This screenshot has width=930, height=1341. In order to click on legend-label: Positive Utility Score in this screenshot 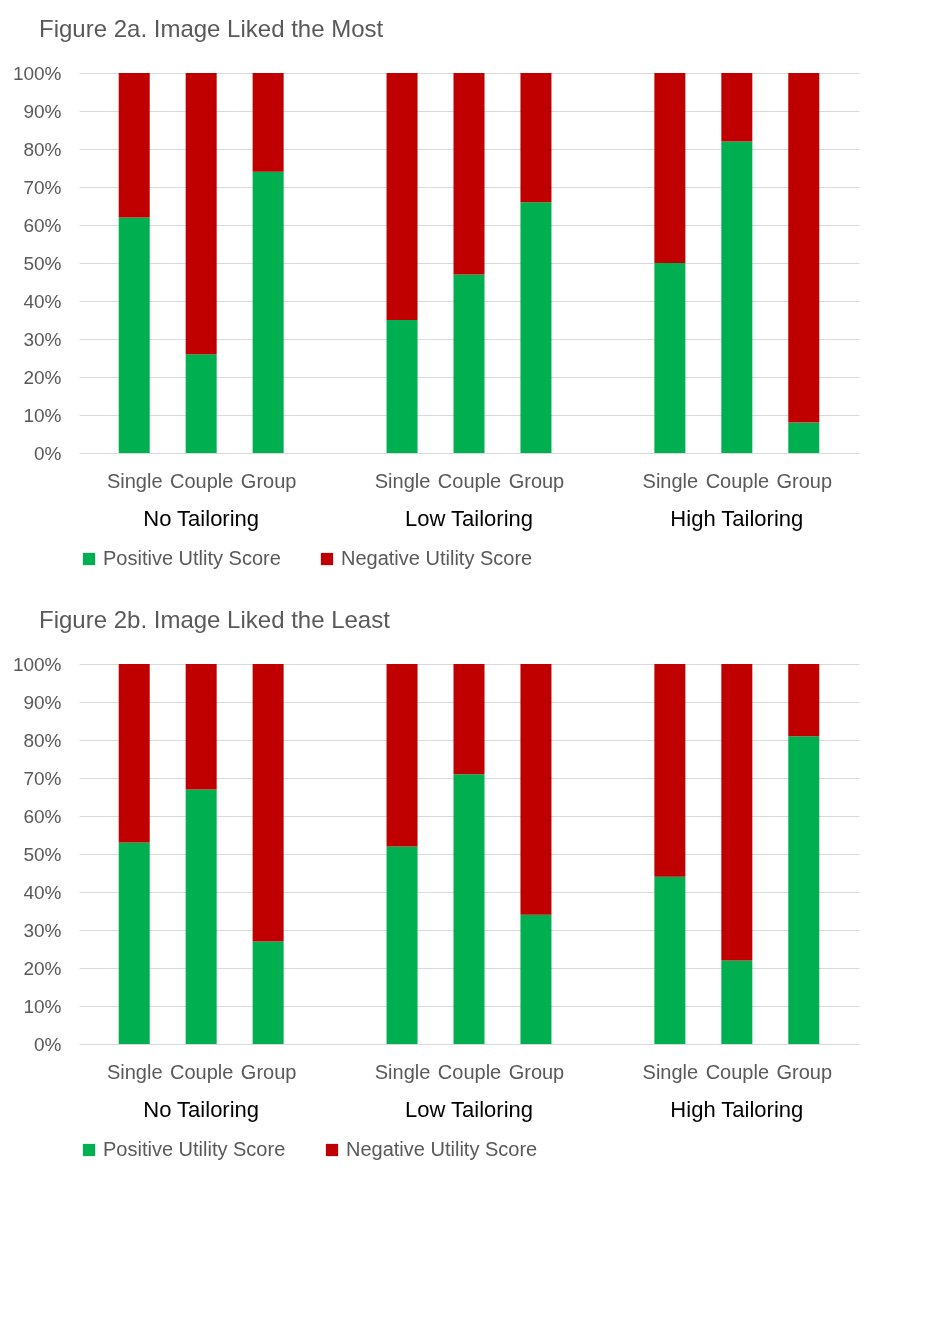, I will do `click(194, 1149)`.